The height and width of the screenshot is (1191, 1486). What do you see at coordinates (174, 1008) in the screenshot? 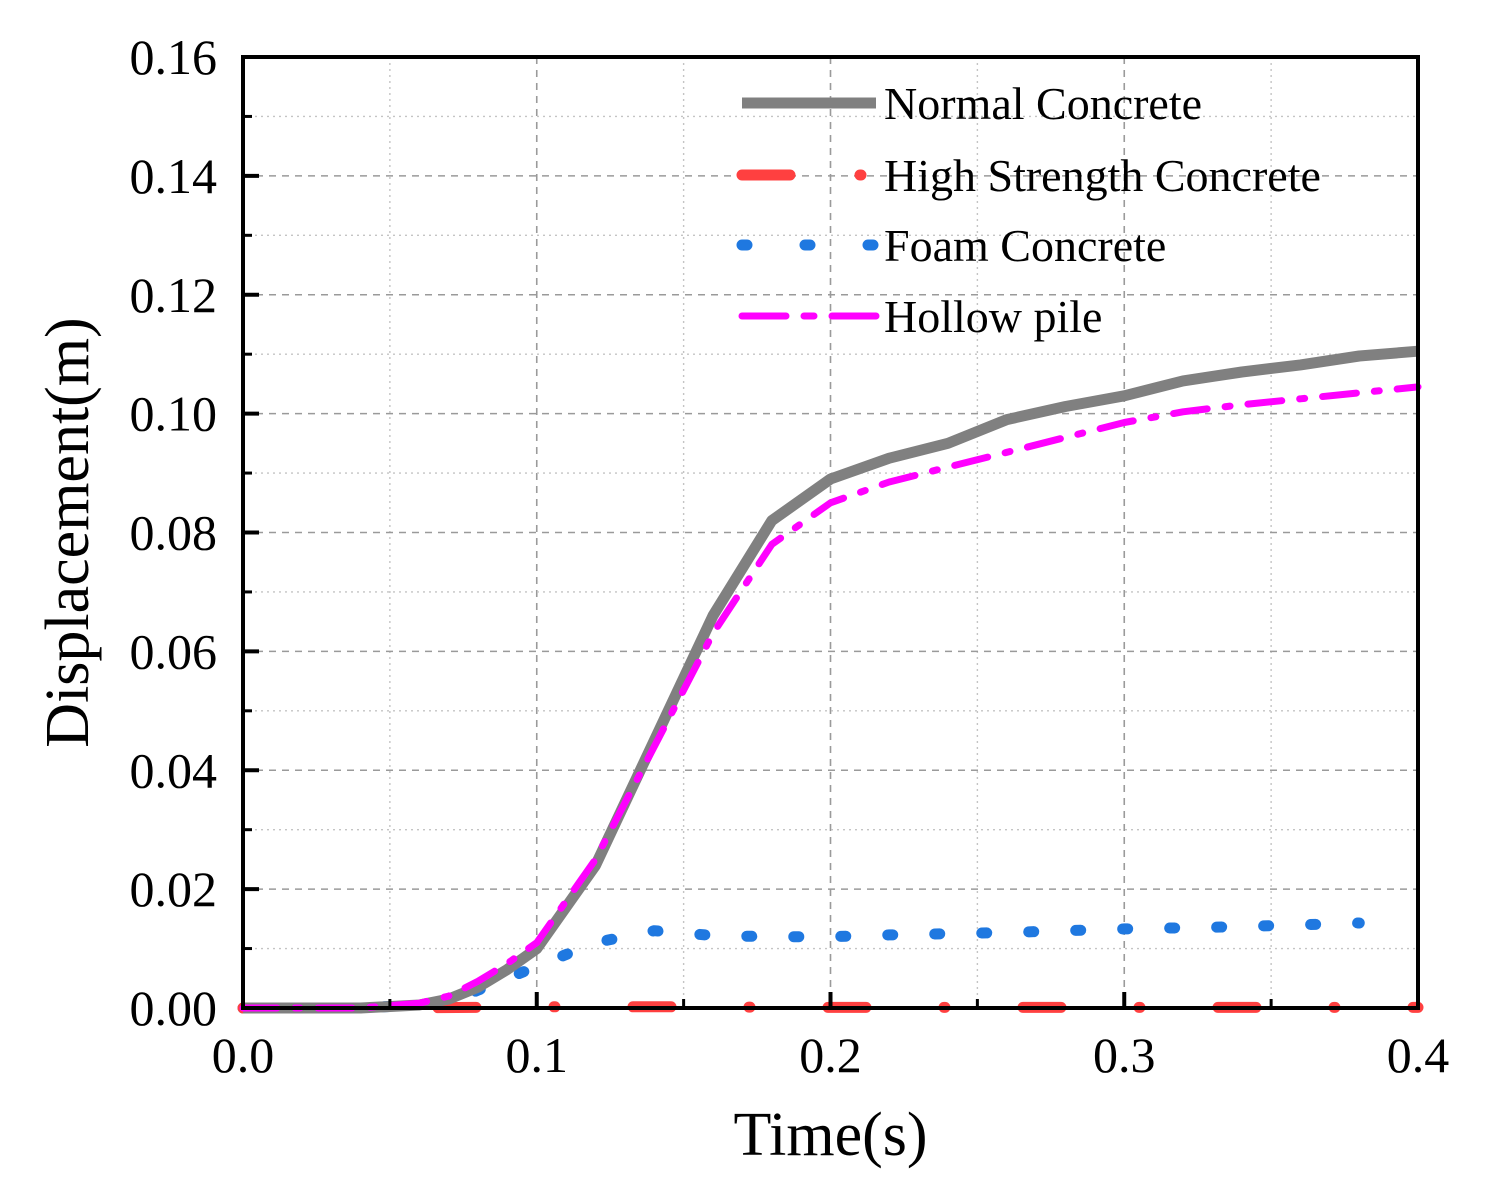
I see `y-tick-label: 0.00` at bounding box center [174, 1008].